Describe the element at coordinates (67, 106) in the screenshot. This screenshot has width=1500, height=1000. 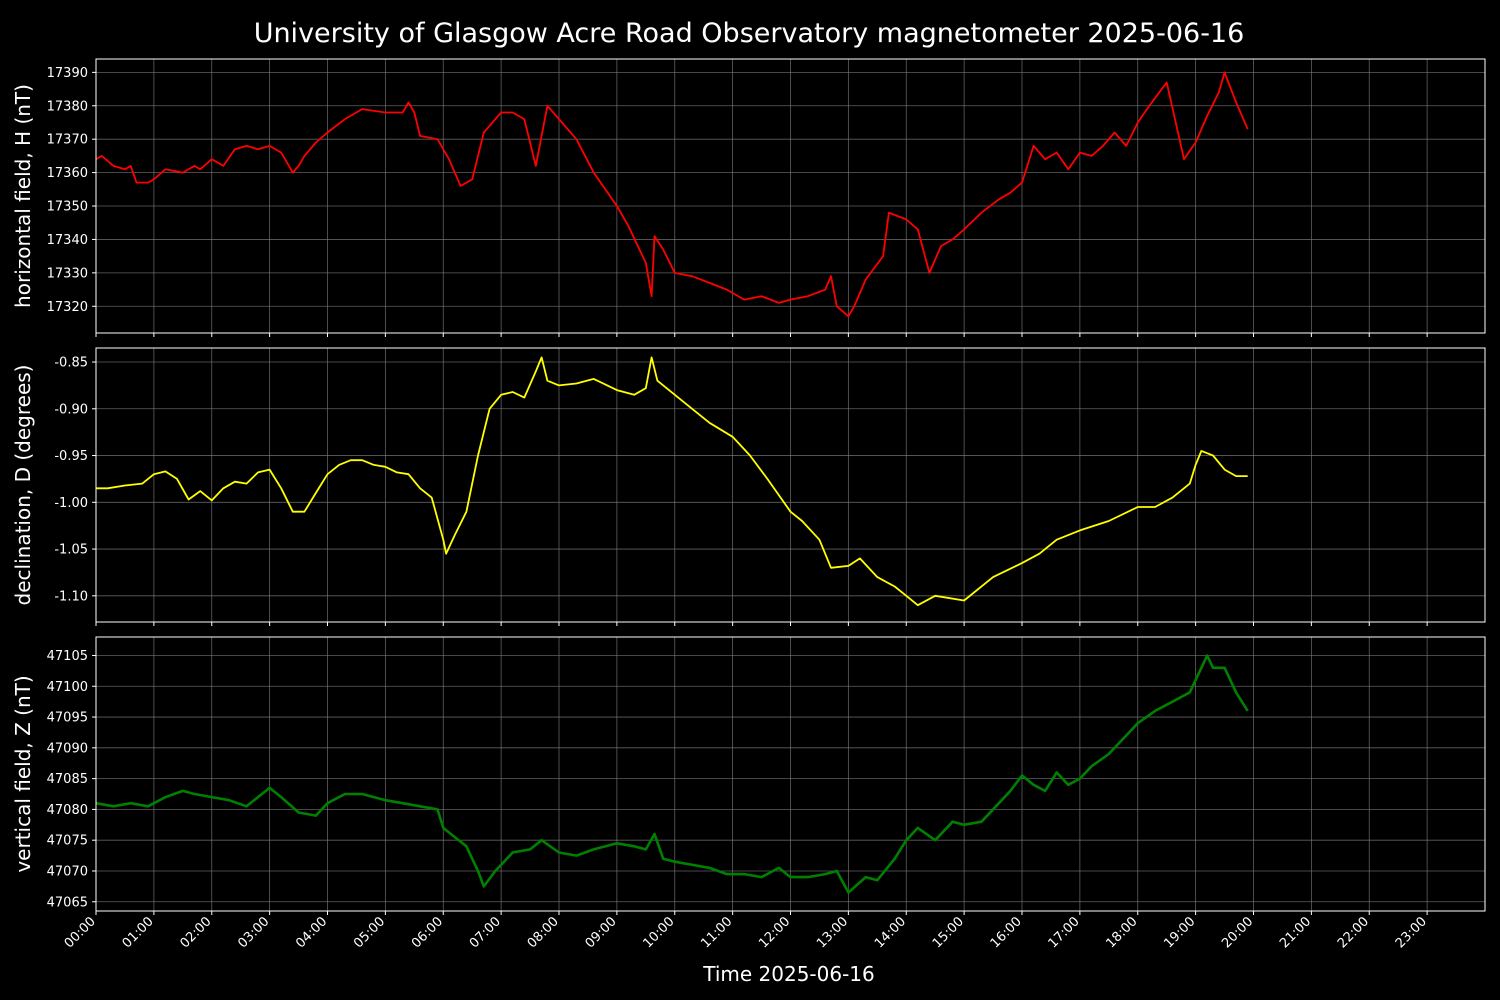
I see `y-tick-label: 17380` at that location.